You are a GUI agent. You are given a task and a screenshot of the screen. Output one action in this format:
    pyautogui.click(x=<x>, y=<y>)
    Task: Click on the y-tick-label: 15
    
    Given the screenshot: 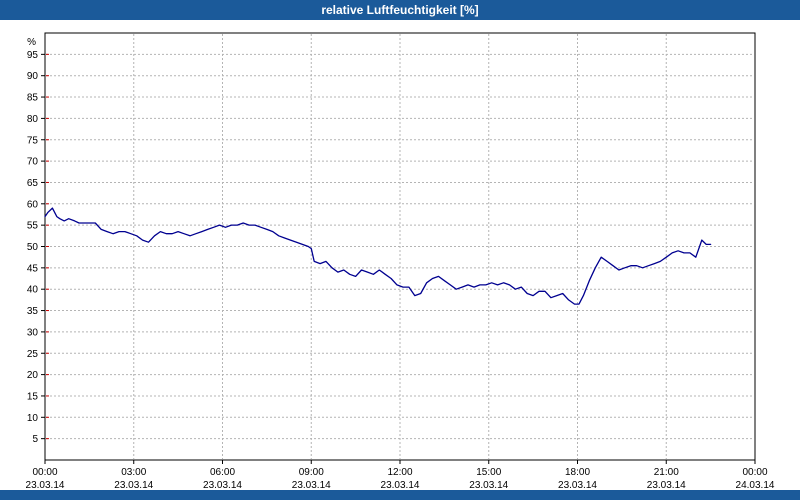 What is the action you would take?
    pyautogui.click(x=33, y=396)
    